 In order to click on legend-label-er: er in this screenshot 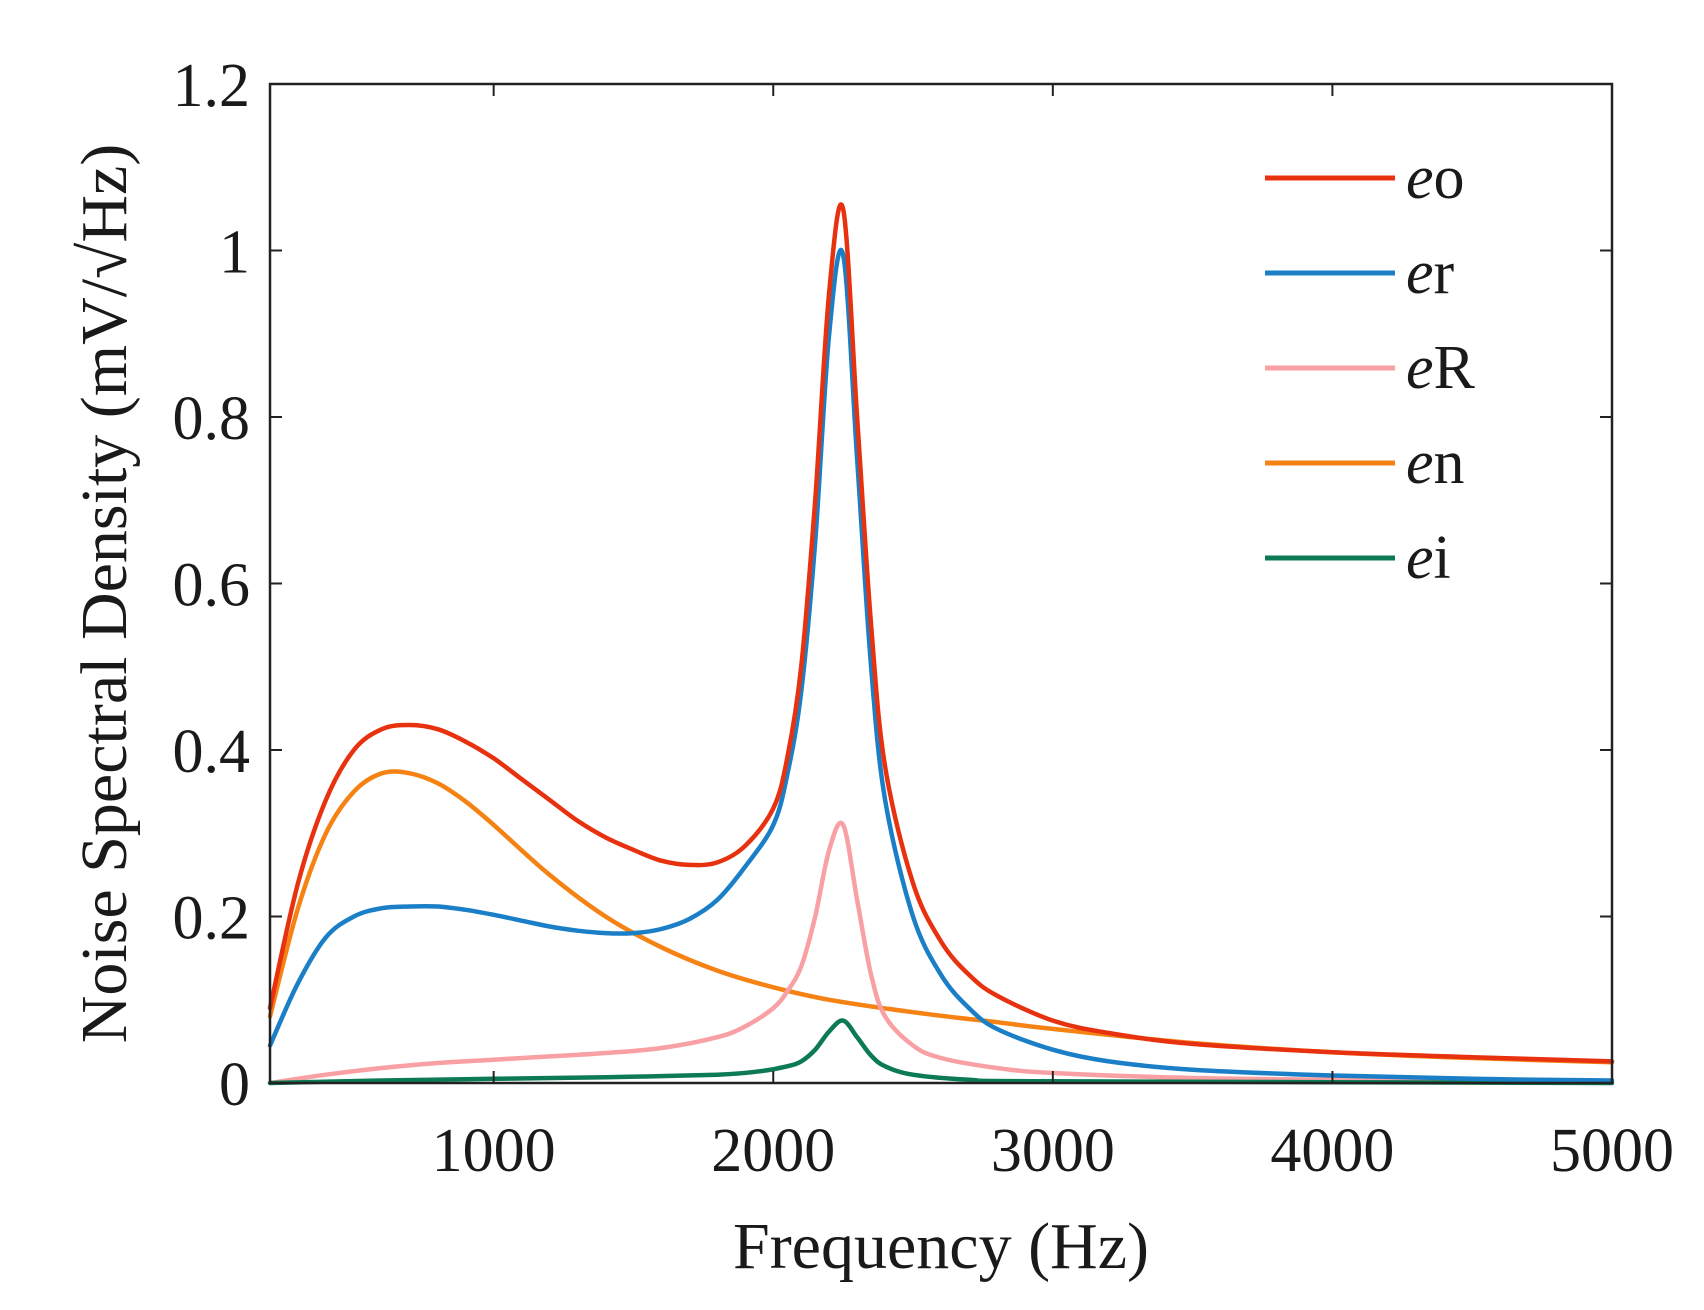, I will do `click(1430, 273)`.